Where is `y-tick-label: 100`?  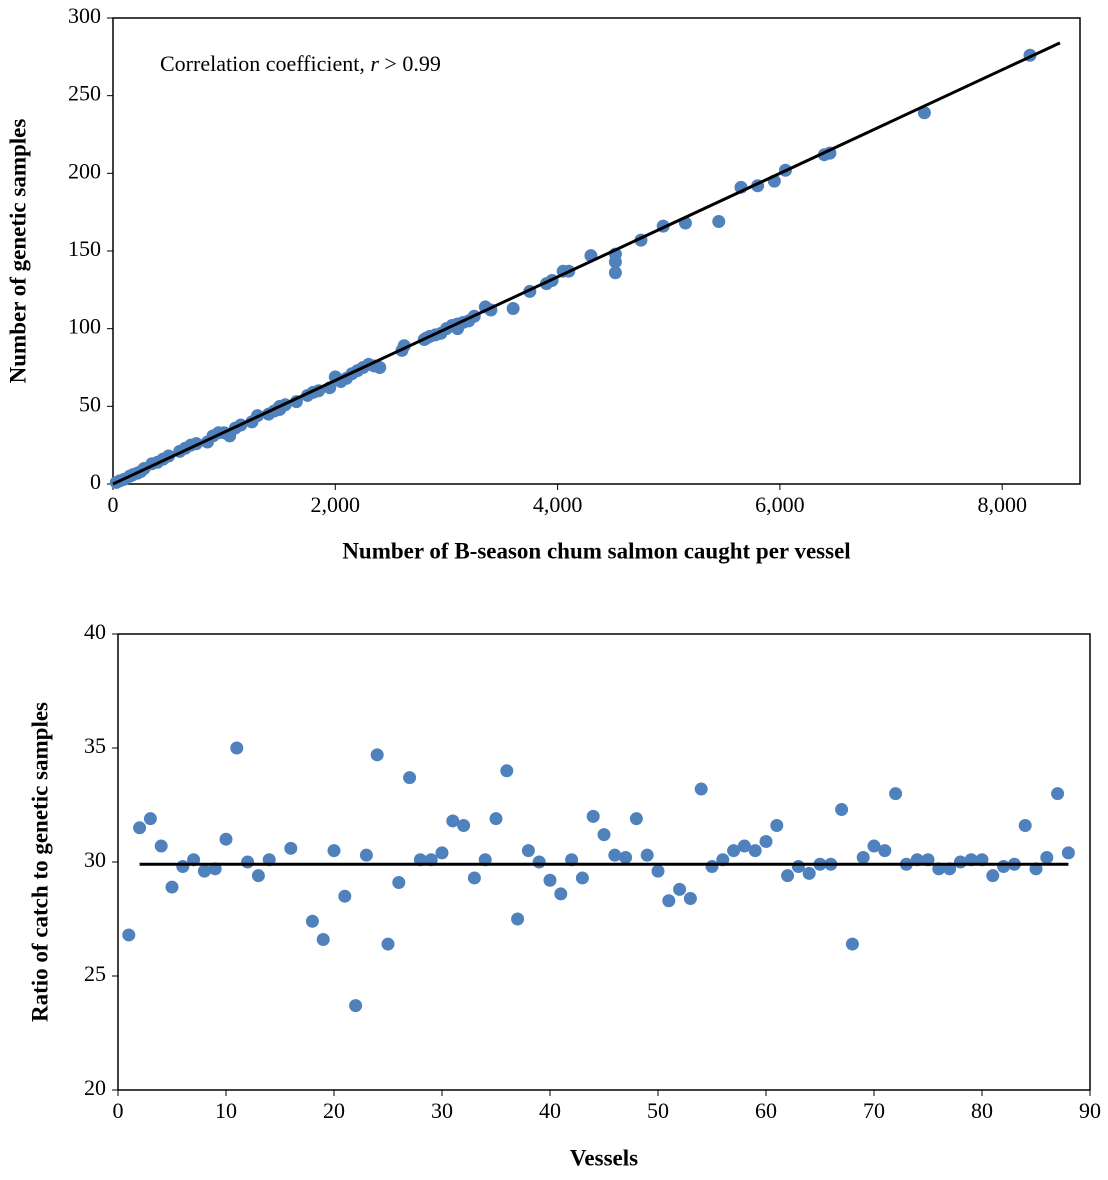
y-tick-label: 100 is located at coordinates (84, 326).